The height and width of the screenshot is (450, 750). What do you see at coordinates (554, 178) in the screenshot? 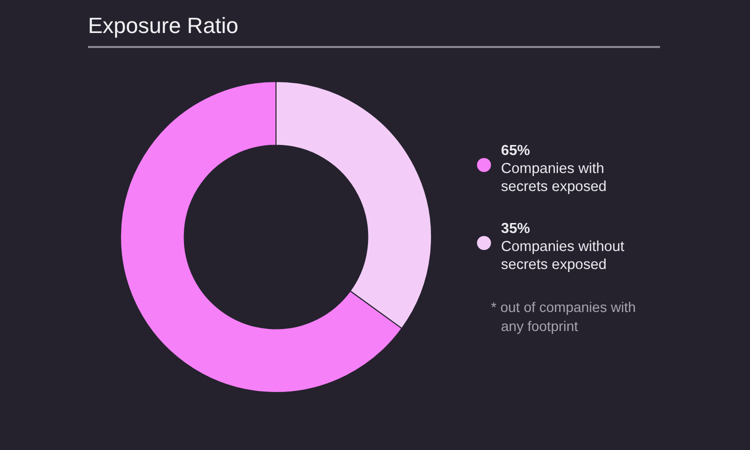
I see `legend-label: Companies with secrets exposed` at bounding box center [554, 178].